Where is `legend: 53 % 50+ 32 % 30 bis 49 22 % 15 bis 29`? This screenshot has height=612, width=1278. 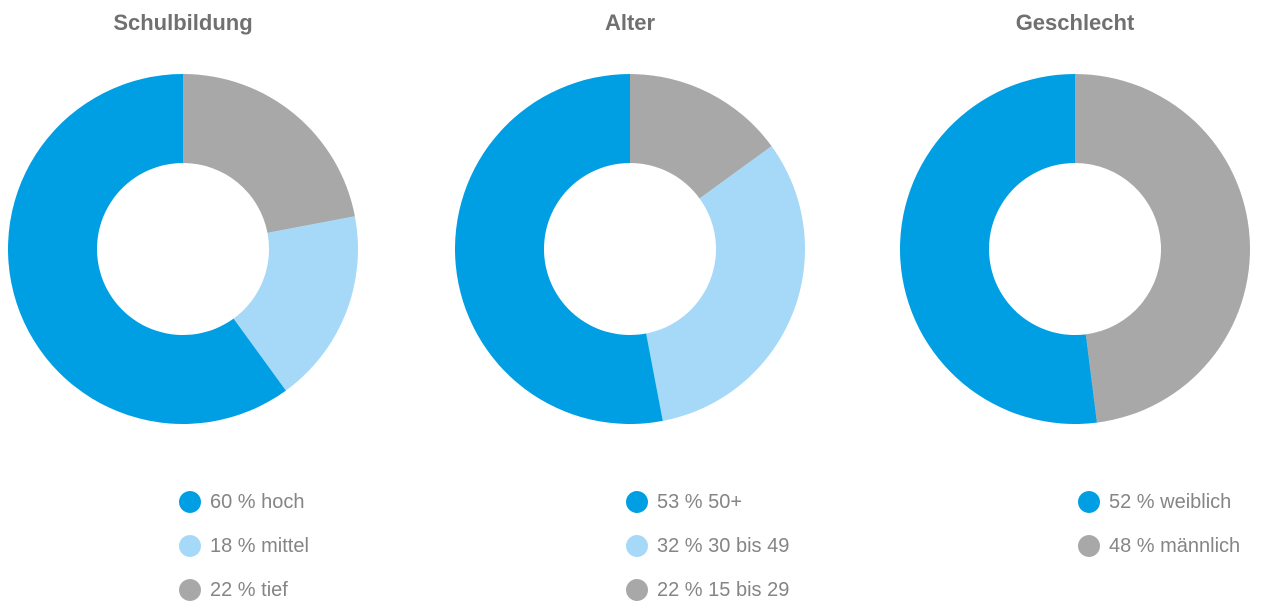 legend: 53 % 50+ 32 % 30 bis 49 22 % 15 bis 29 is located at coordinates (707, 546).